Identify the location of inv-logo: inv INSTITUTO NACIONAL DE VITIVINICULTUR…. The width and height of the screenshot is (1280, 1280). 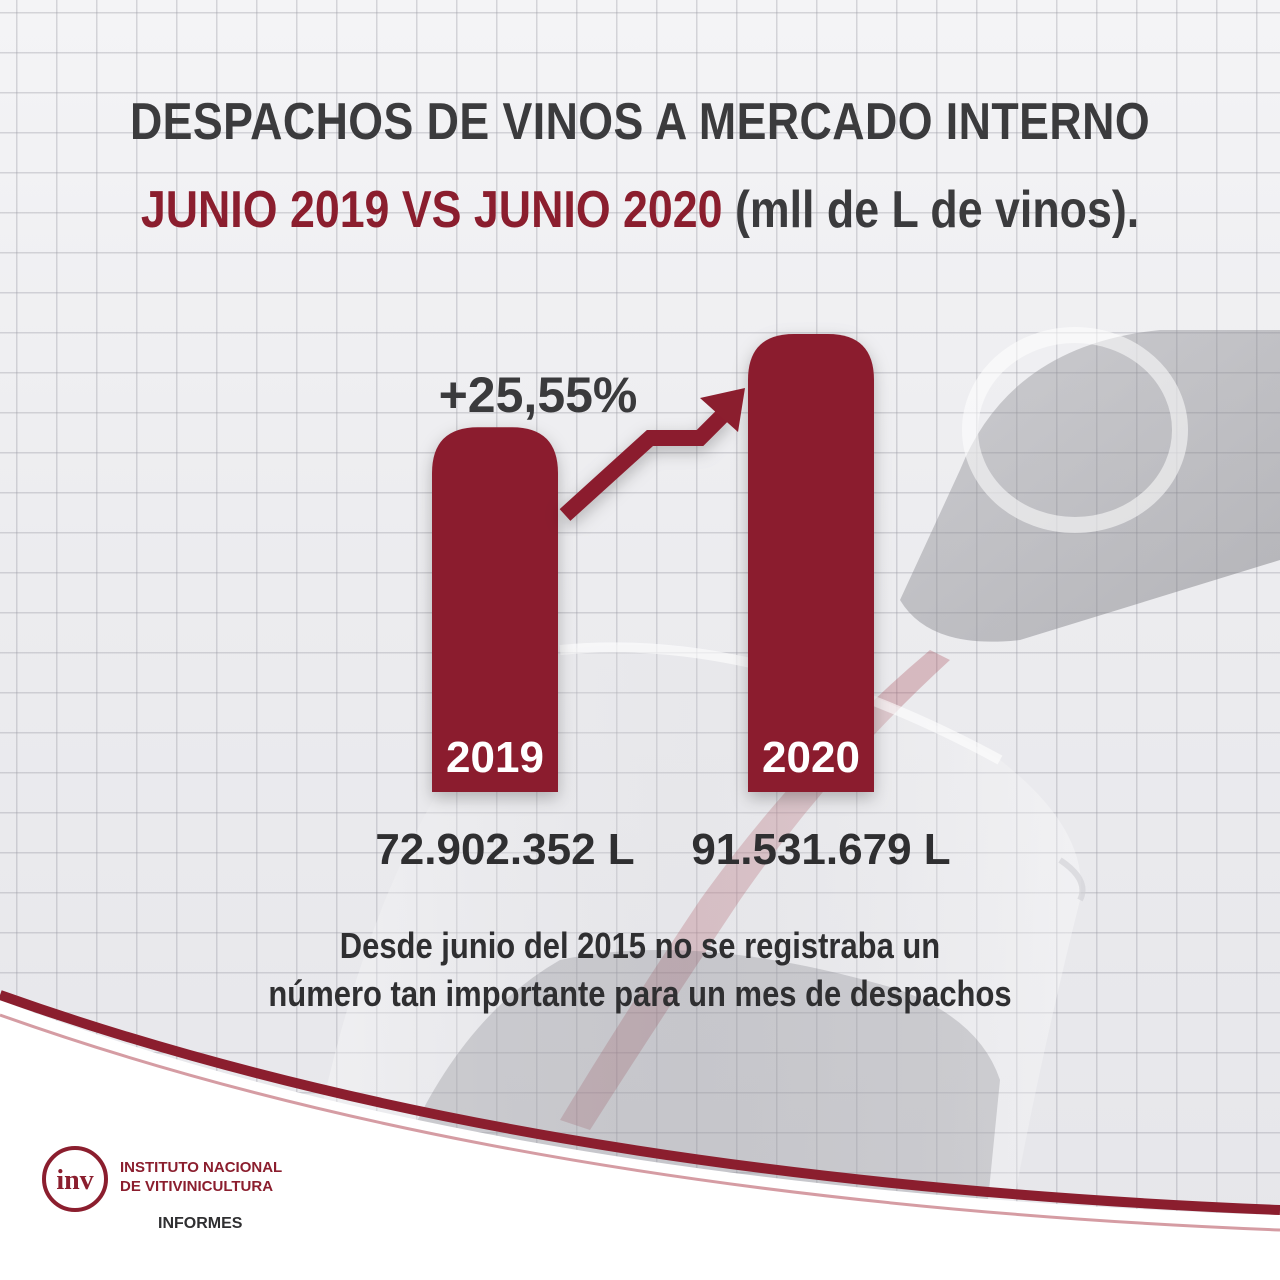
(180, 1195).